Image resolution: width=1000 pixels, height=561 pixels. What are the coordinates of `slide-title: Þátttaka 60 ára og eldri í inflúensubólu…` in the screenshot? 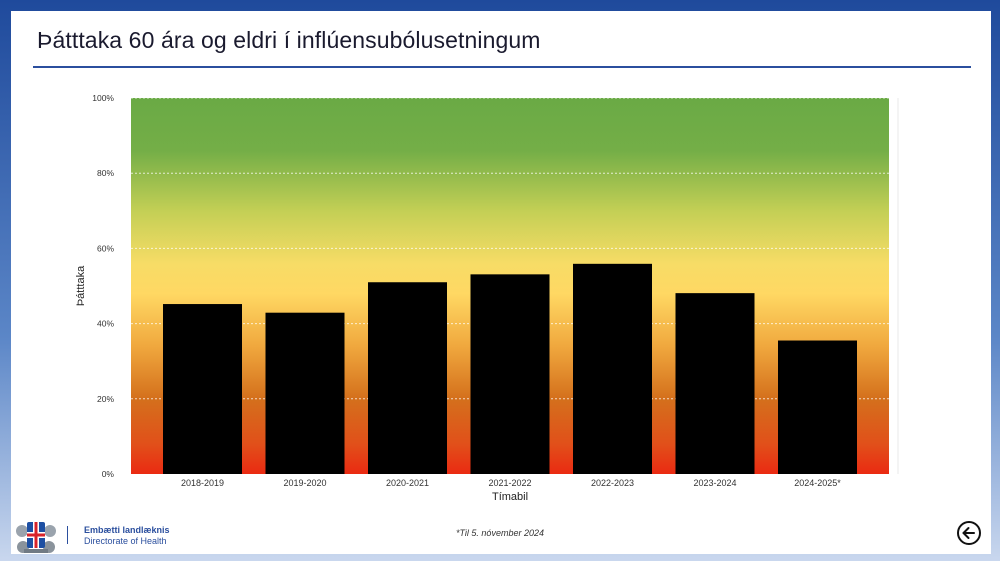 It's located at (289, 40).